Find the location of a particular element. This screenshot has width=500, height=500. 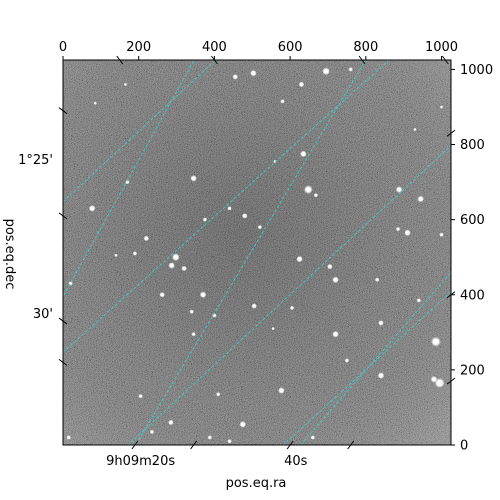

x-axis-label: pos.eq.ra is located at coordinates (256, 483).